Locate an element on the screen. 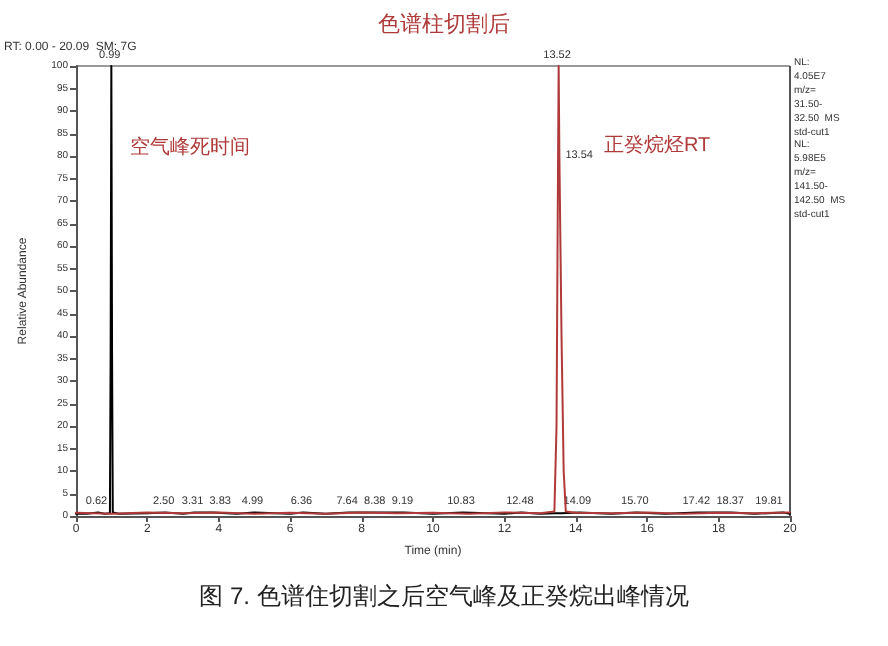 Image resolution: width=888 pixels, height=646 pixels. chart-title: 色谱柱切割后 is located at coordinates (444, 24).